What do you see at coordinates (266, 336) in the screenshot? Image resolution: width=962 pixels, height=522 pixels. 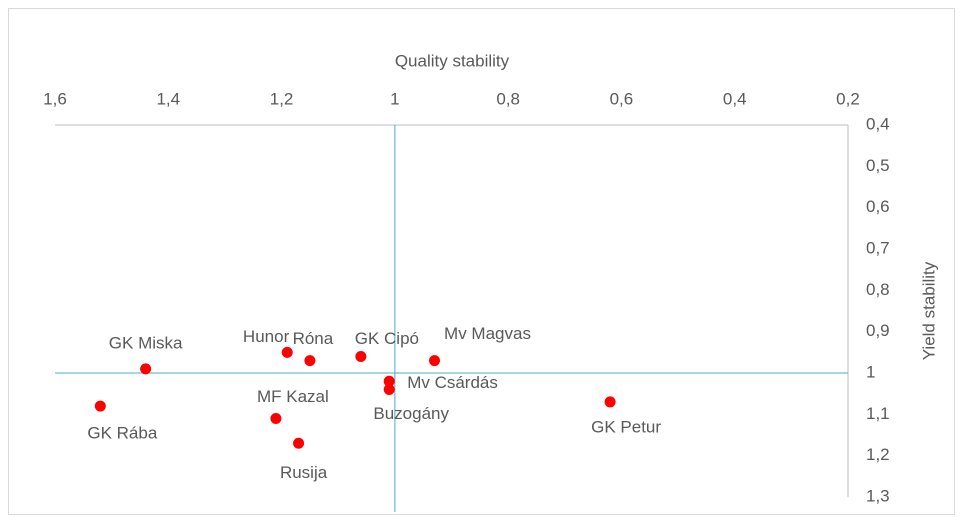 I see `point-label: Hunor` at bounding box center [266, 336].